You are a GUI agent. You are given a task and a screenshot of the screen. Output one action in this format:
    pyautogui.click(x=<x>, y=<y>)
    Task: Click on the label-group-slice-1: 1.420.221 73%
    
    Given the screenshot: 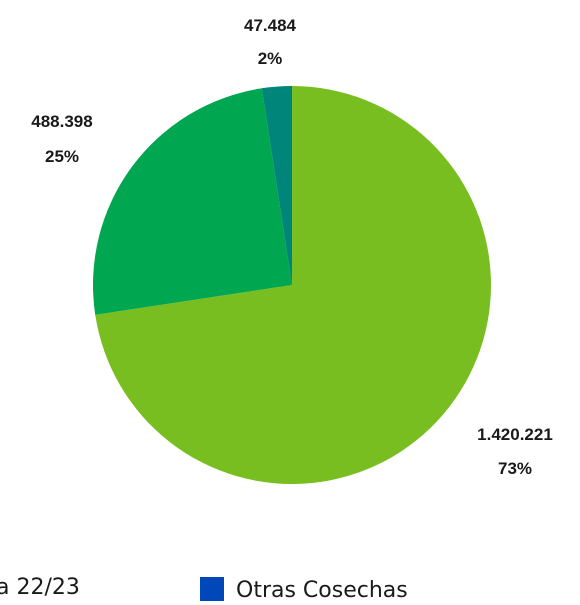 What is the action you would take?
    pyautogui.click(x=515, y=451)
    